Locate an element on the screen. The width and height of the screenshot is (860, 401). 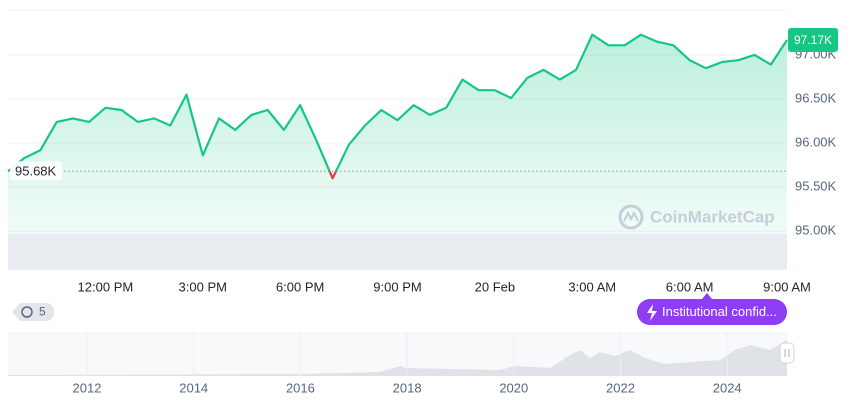
last-price-label: 97.17K is located at coordinates (813, 40).